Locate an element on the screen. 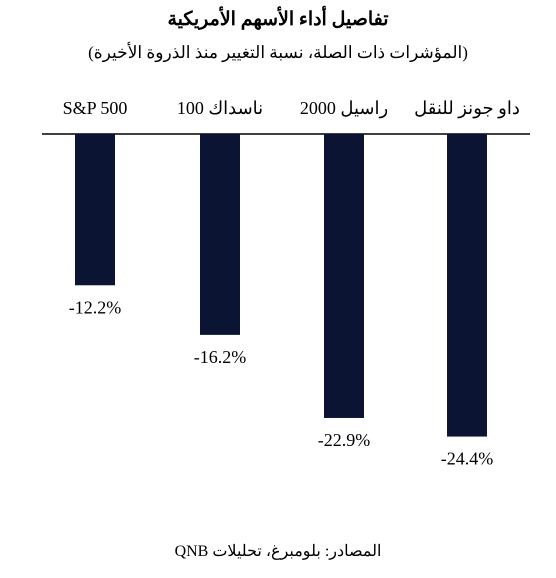 Image resolution: width=556 pixels, height=578 pixels. category-label: S&P 500 is located at coordinates (95, 108).